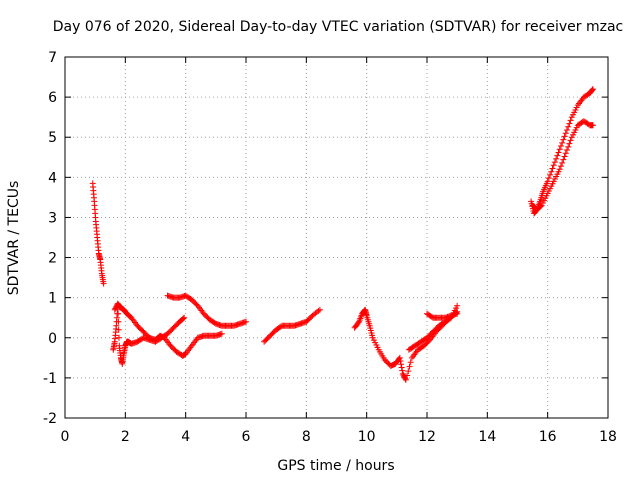 Image resolution: width=640 pixels, height=480 pixels. I want to click on series-track1, so click(98, 233).